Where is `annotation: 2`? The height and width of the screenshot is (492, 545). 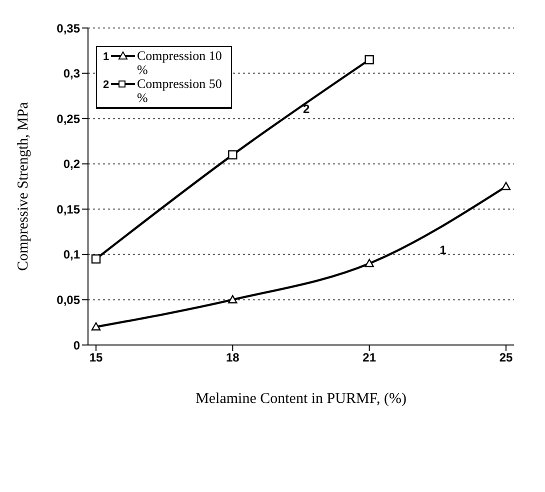
annotation: 2 is located at coordinates (106, 85).